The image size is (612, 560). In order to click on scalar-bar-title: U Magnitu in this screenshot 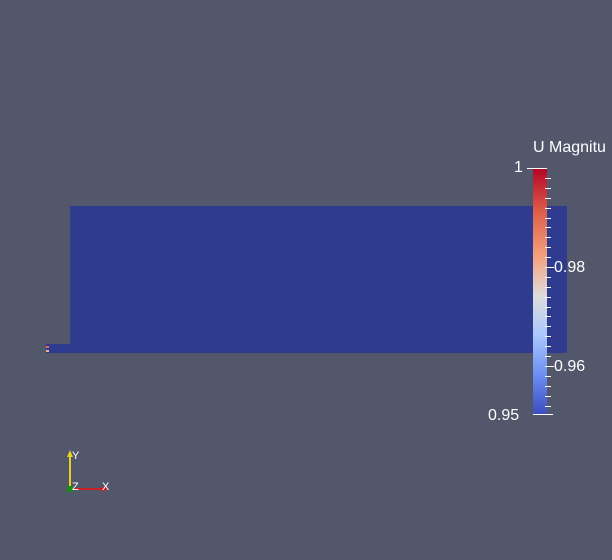, I will do `click(569, 147)`.